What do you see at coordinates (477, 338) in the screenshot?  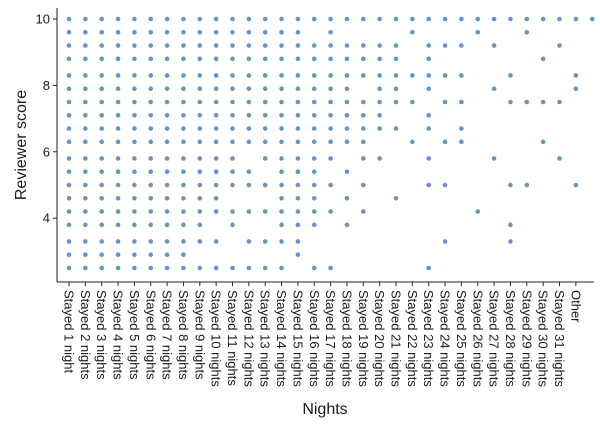 I see `x-tick-label: Stayed 26 nights` at bounding box center [477, 338].